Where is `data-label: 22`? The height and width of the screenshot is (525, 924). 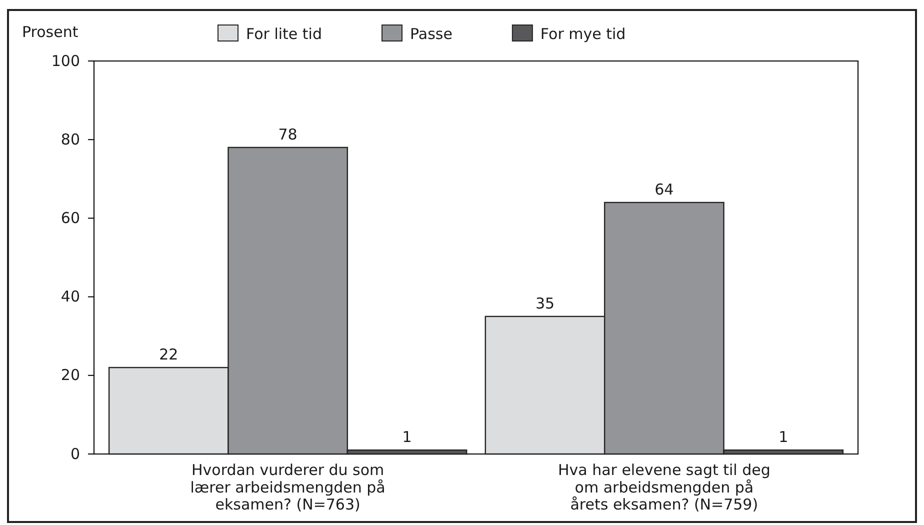
data-label: 22 is located at coordinates (168, 355).